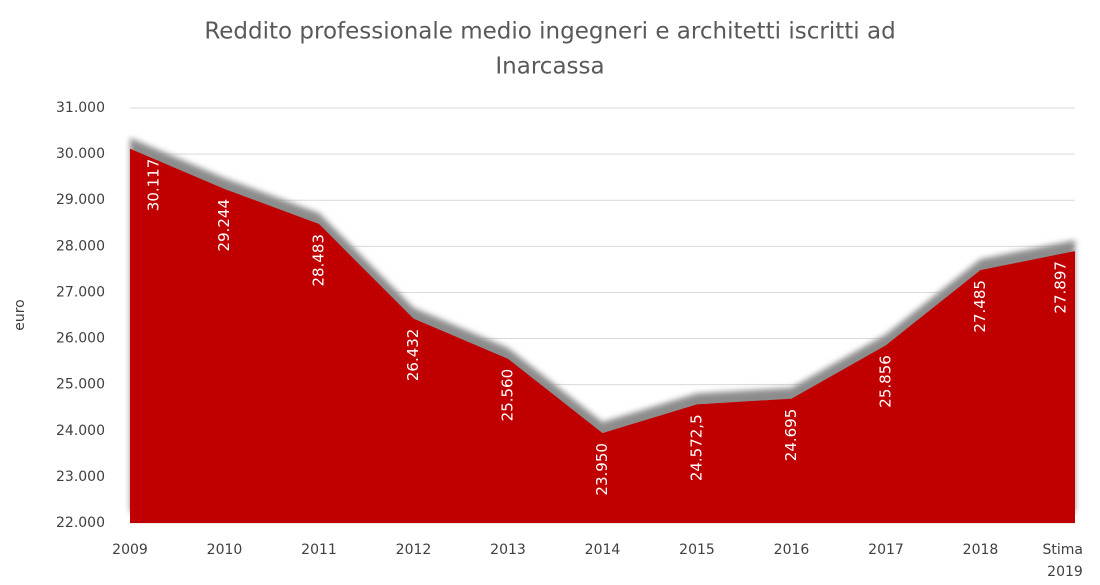 Image resolution: width=1100 pixels, height=585 pixels. Describe the element at coordinates (1061, 287) in the screenshot. I see `data-label: 27.897` at that location.